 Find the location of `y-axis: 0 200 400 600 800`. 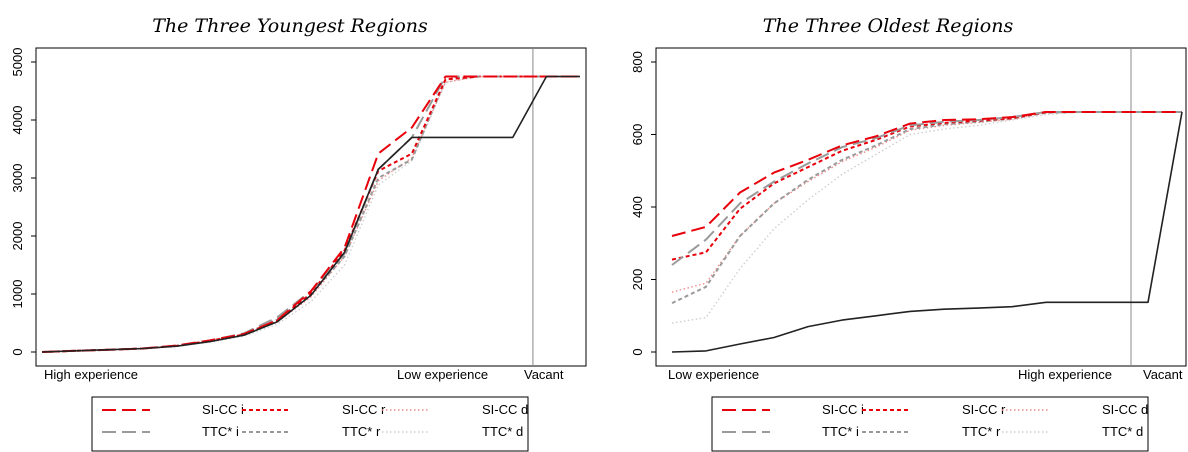

y-axis: 0 200 400 600 800 is located at coordinates (643, 203).